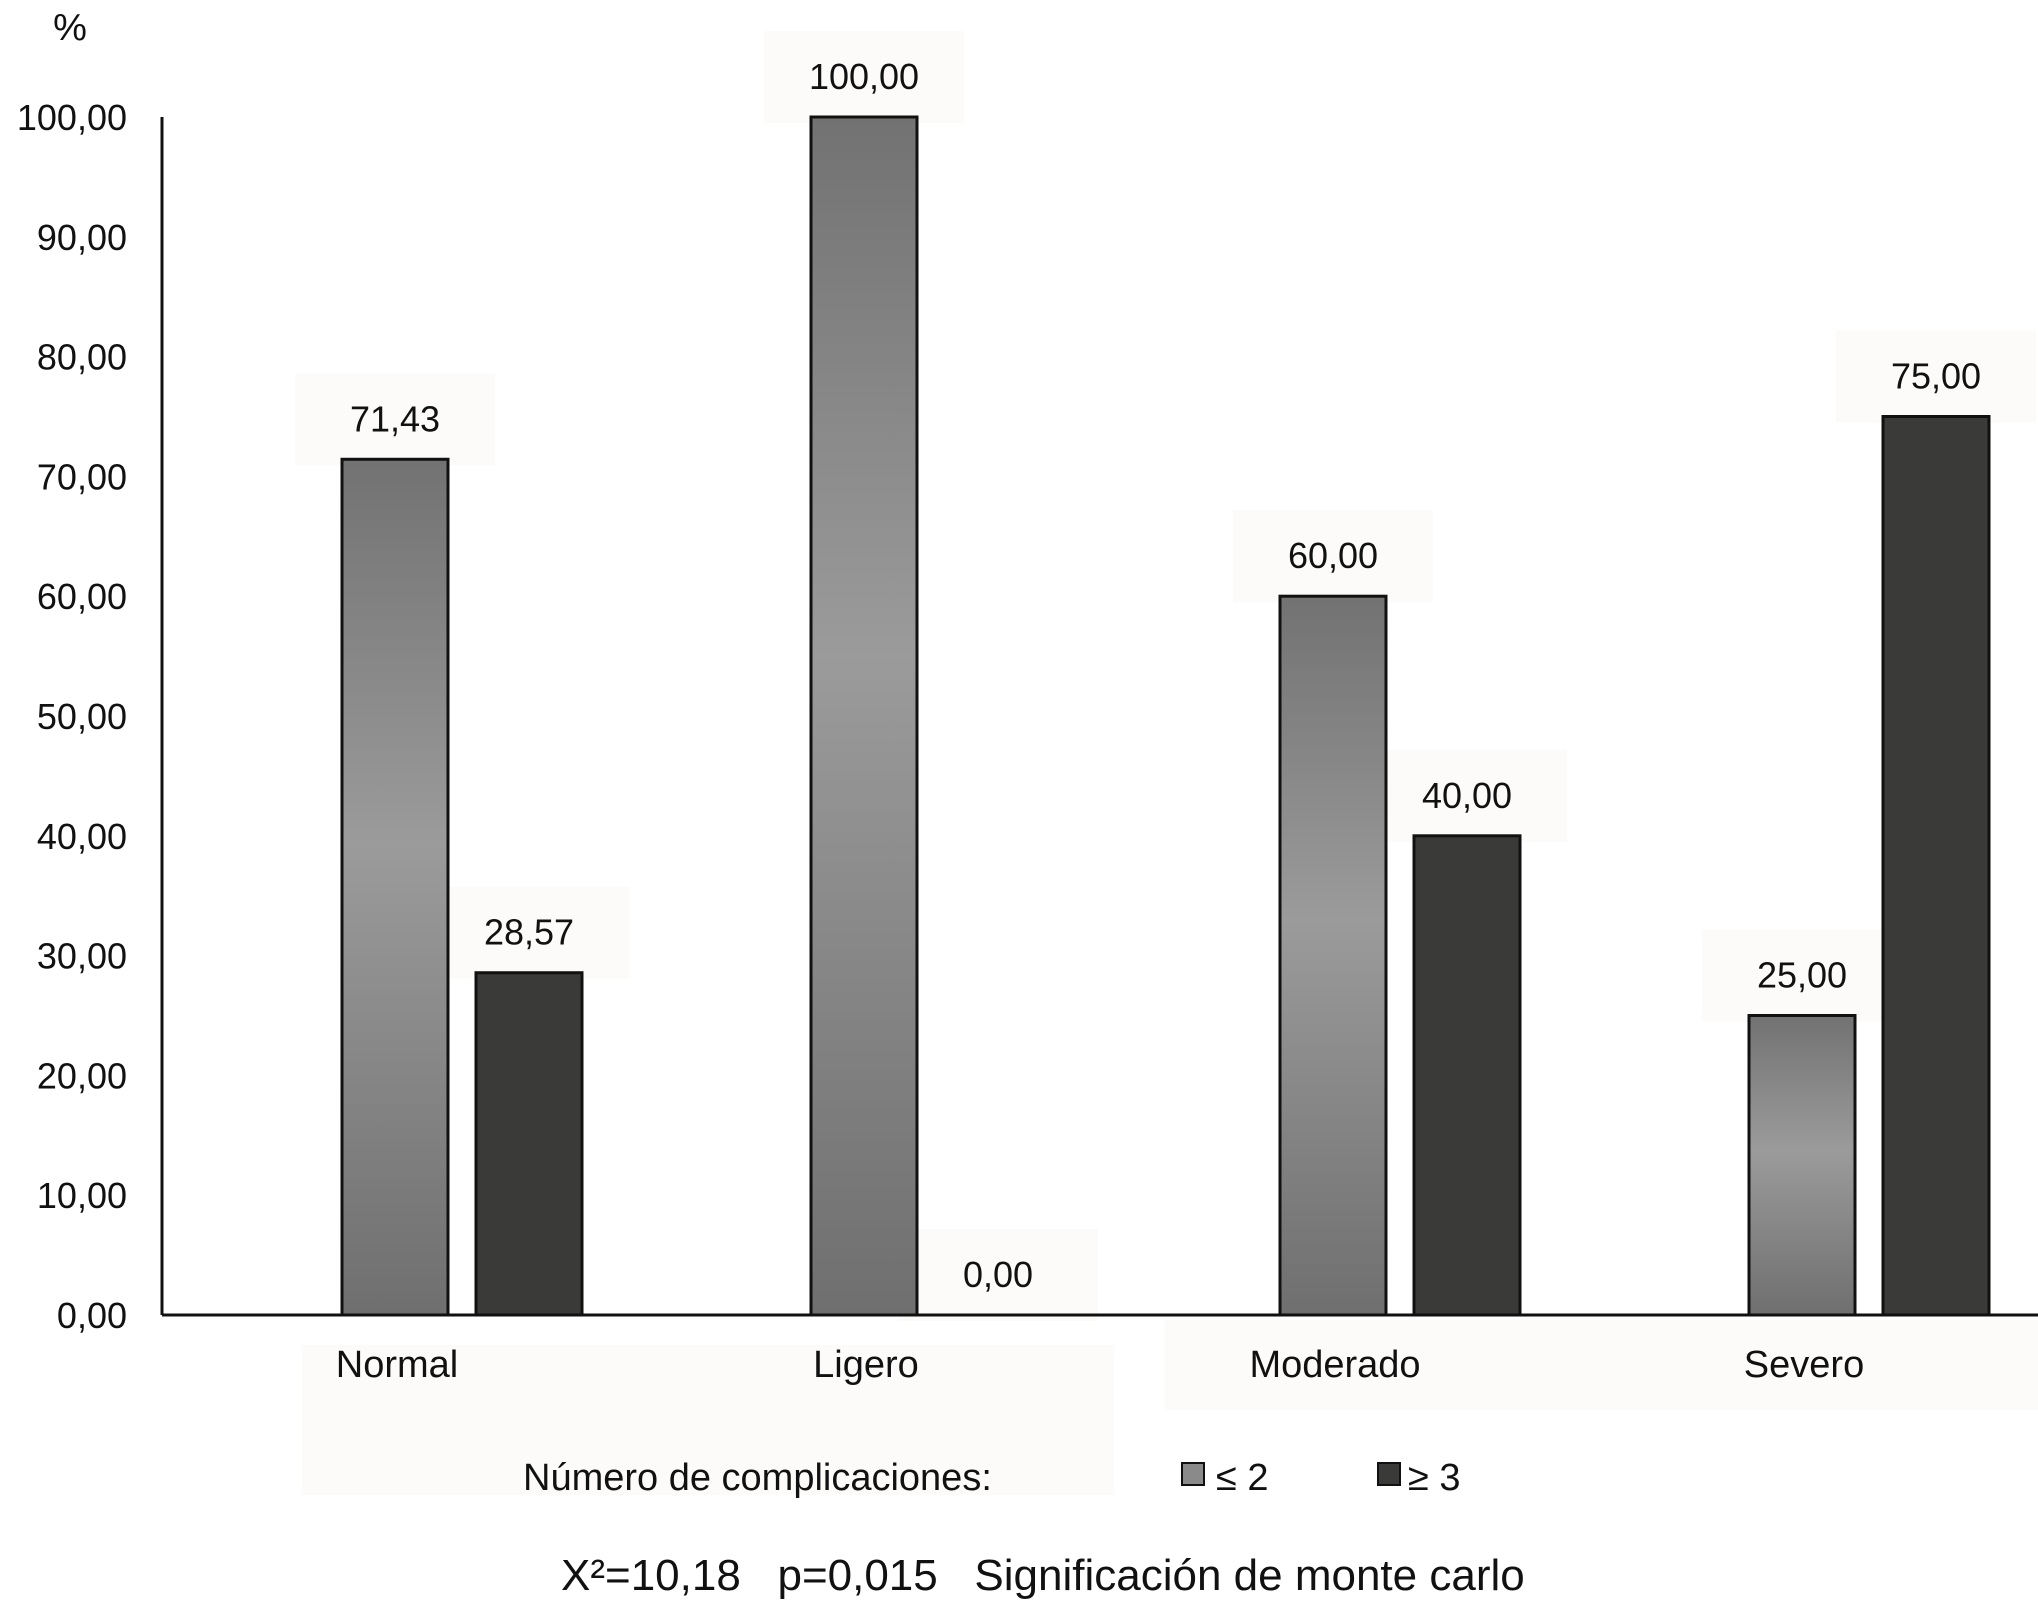 The width and height of the screenshot is (2038, 1605). I want to click on x-tick-label: Moderado, so click(1334, 1365).